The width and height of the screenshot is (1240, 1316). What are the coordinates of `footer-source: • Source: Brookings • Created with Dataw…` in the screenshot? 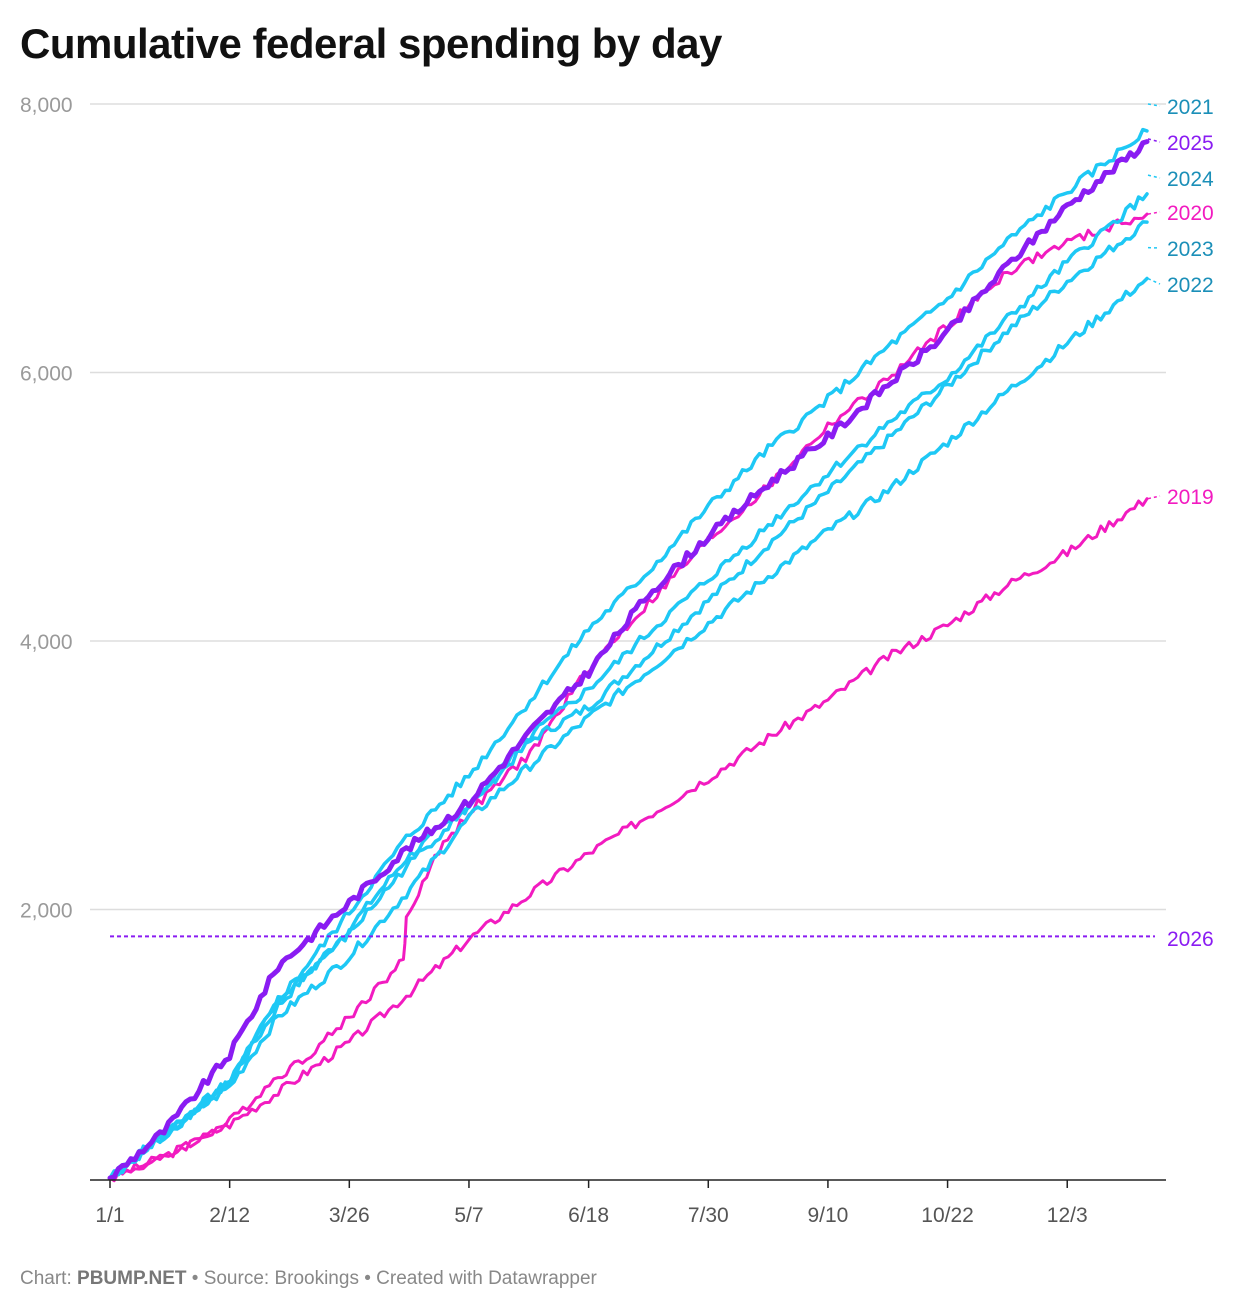 It's located at (391, 1278).